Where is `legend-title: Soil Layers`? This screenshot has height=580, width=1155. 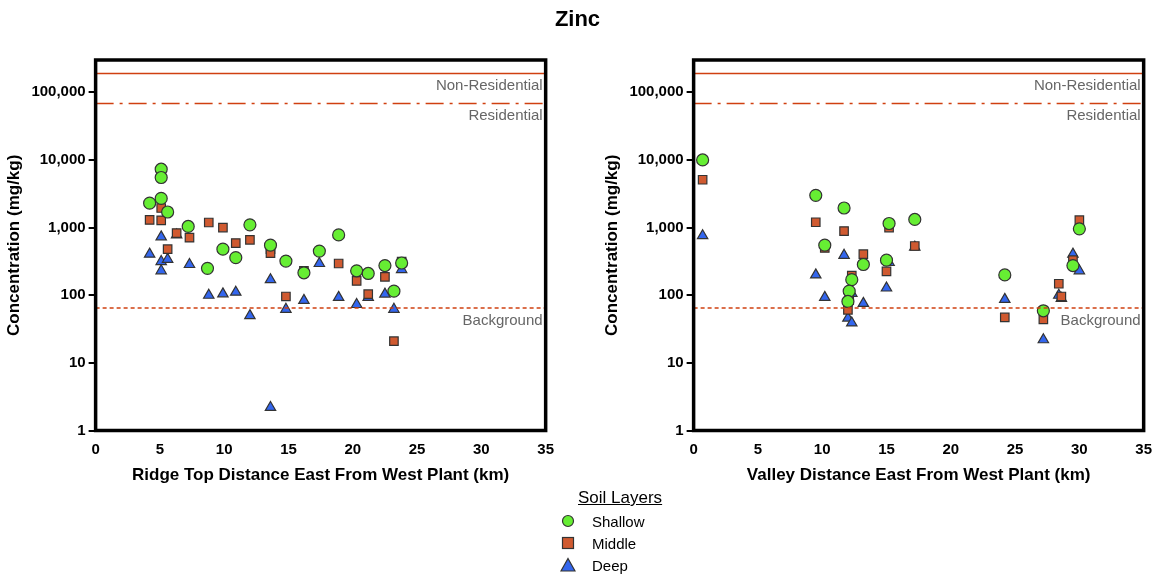
legend-title: Soil Layers is located at coordinates (620, 498).